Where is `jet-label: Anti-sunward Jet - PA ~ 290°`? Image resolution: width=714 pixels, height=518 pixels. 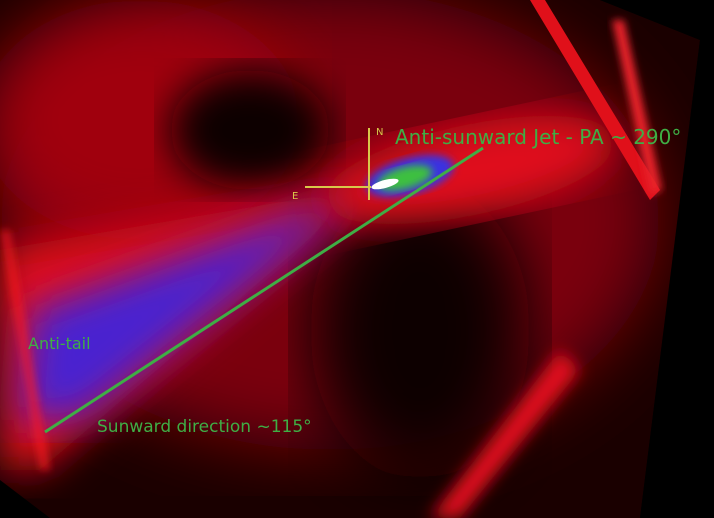 jet-label: Anti-sunward Jet - PA ~ 290° is located at coordinates (538, 137).